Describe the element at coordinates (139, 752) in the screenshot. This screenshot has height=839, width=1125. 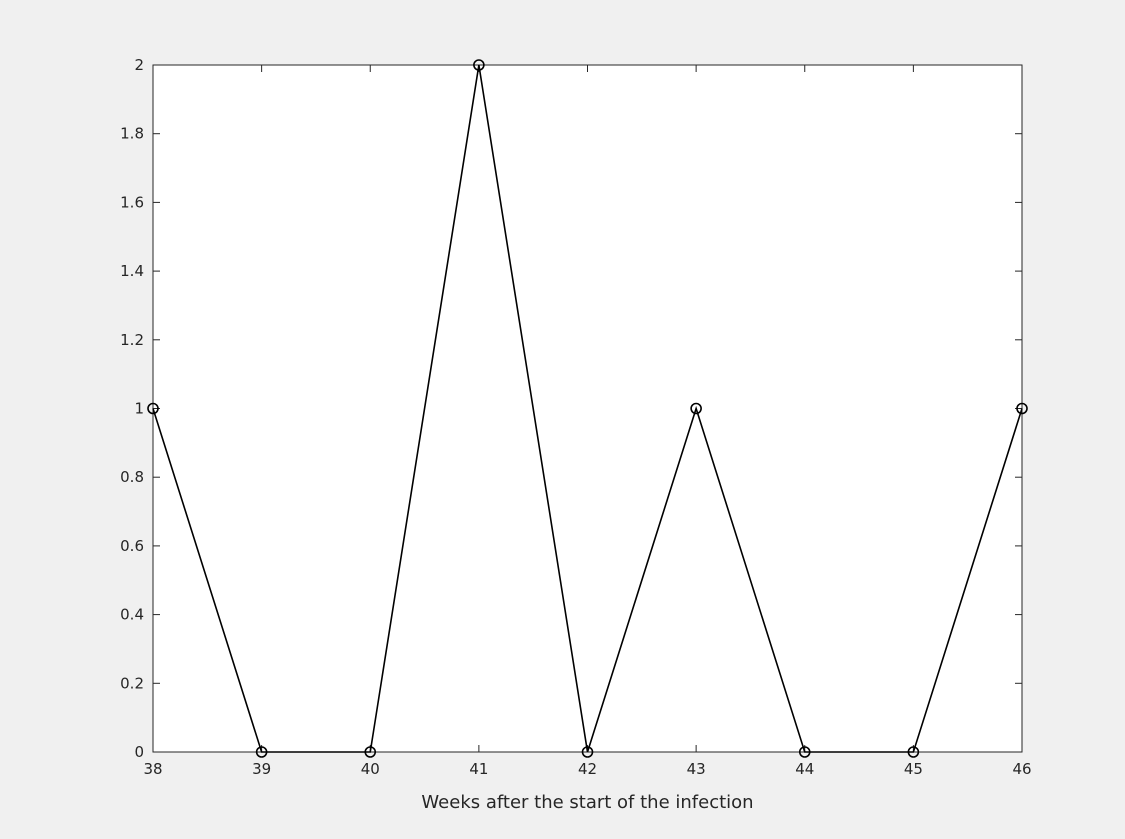
I see `y-tick-label: 0` at that location.